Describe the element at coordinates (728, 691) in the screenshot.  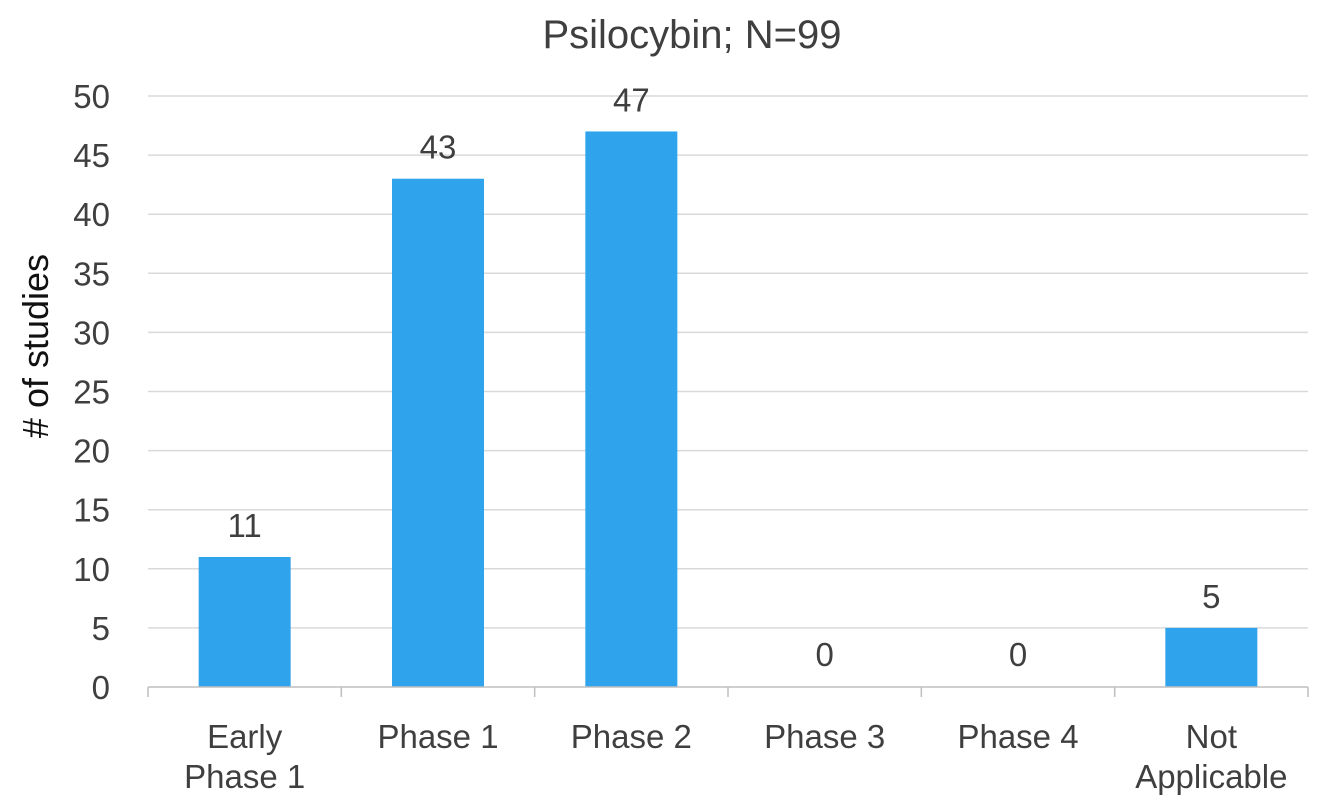
I see `axes` at that location.